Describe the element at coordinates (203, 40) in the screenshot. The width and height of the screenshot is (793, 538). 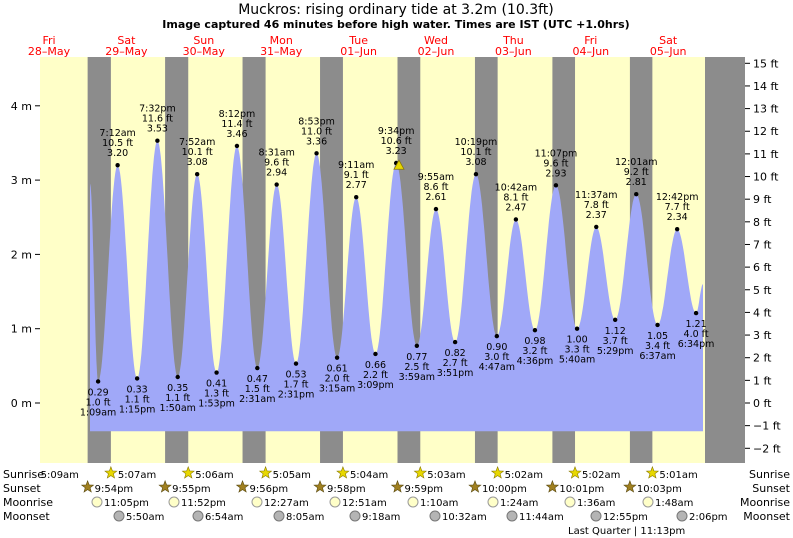
I see `day-name: Sun` at that location.